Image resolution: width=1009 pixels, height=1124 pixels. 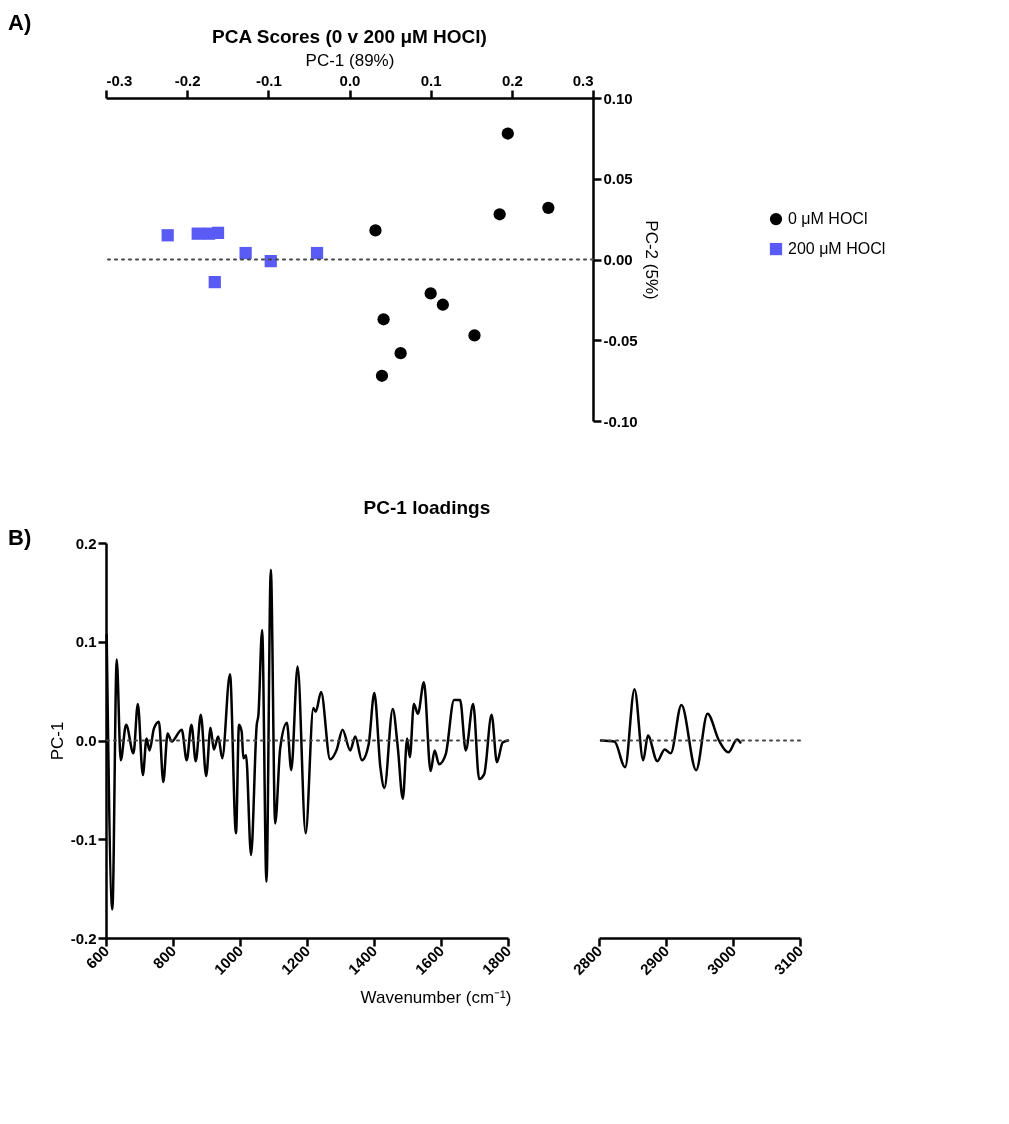 What do you see at coordinates (86, 543) in the screenshot?
I see `y-tick-label: 0.2` at bounding box center [86, 543].